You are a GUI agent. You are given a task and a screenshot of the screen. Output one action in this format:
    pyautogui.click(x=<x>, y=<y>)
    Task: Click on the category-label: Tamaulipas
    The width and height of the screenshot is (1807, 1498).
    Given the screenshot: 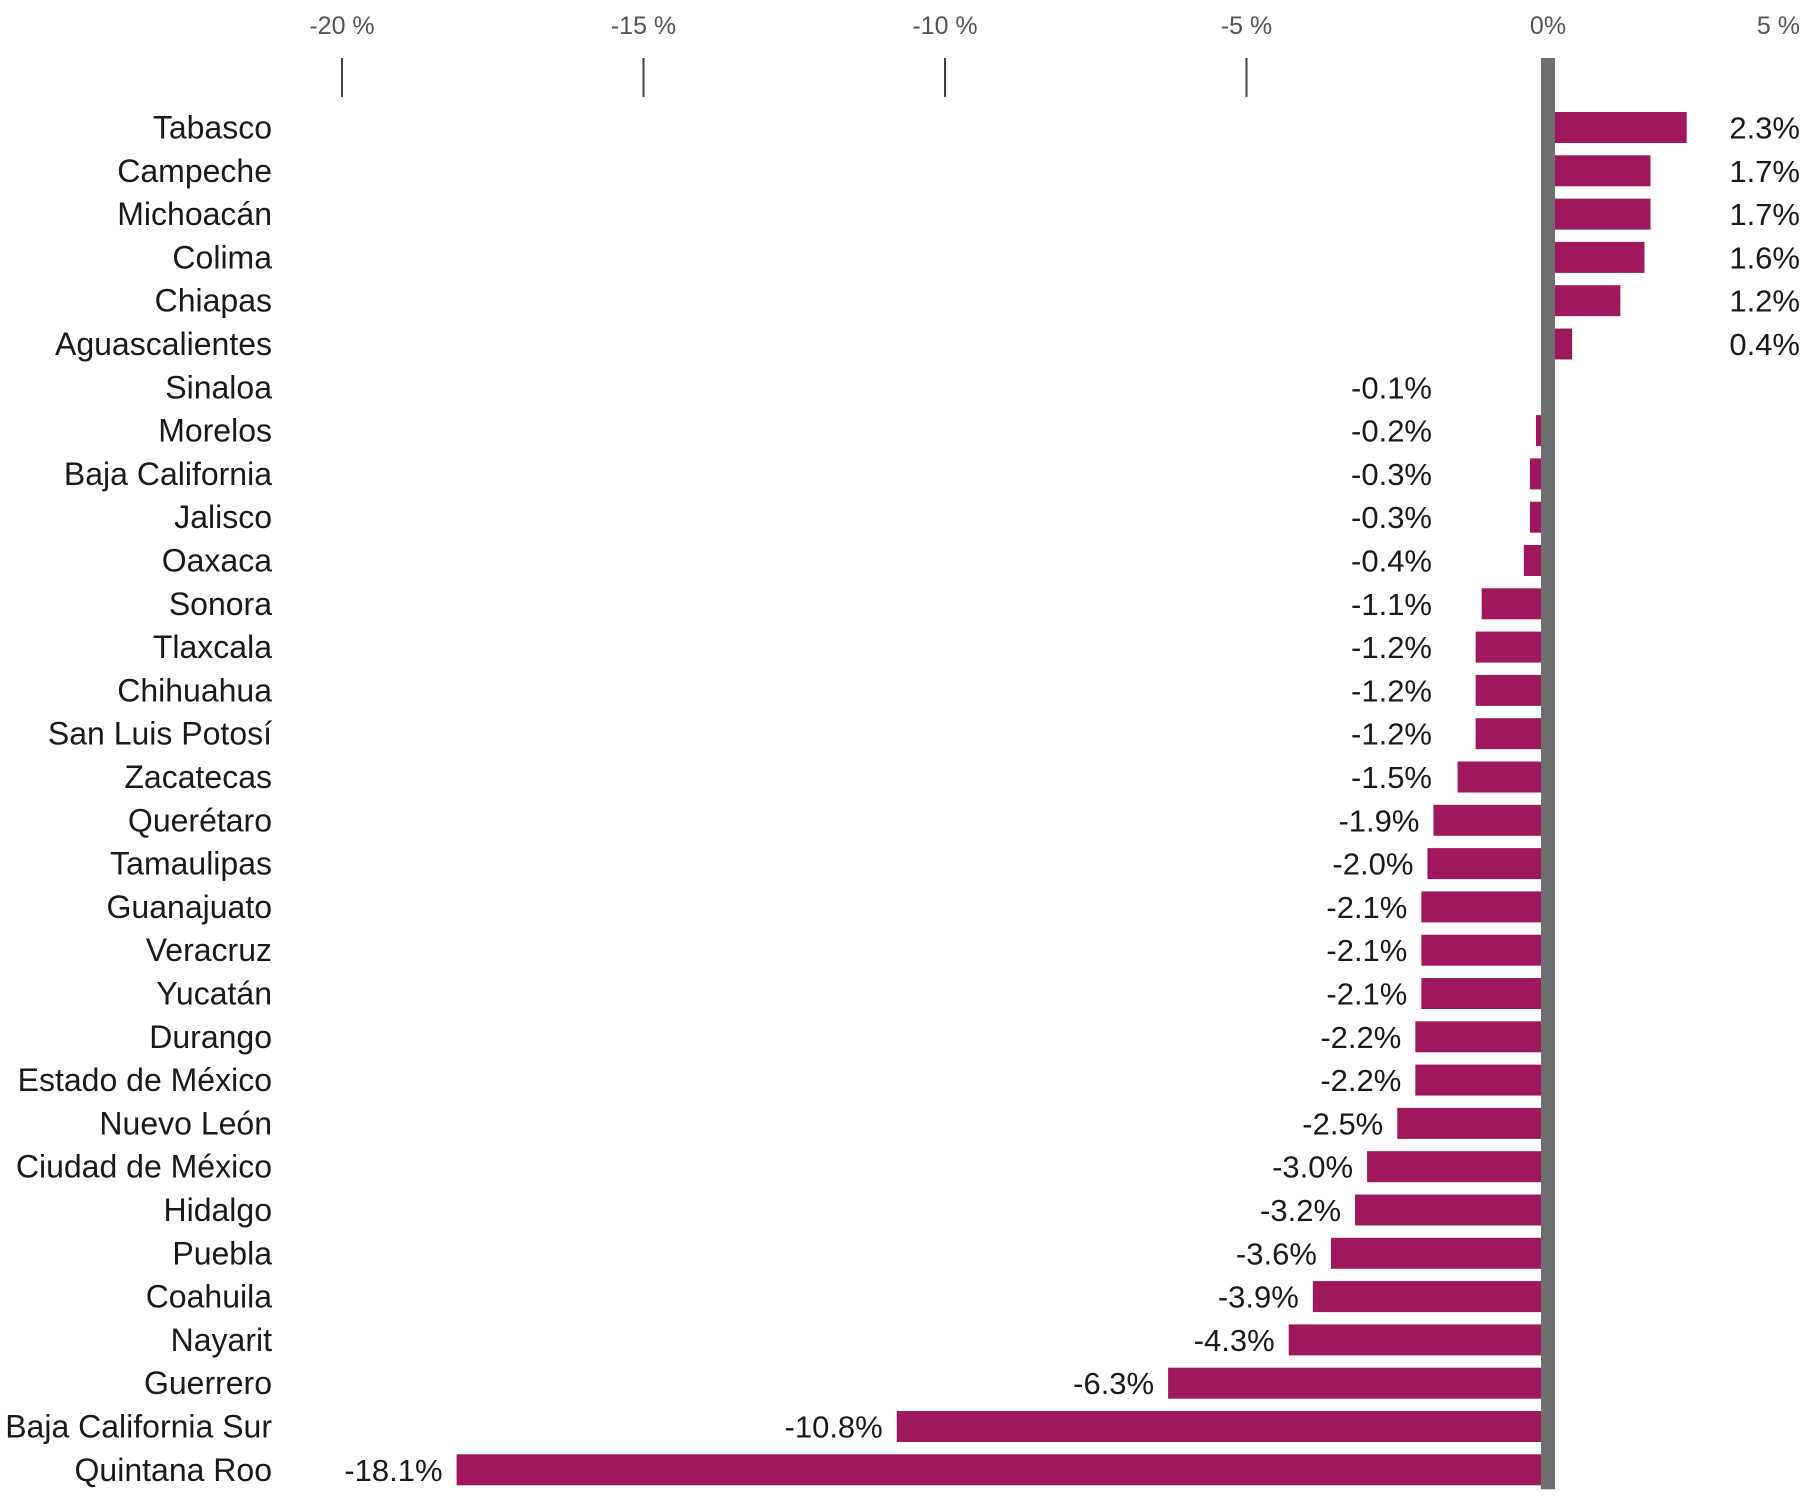 What is the action you would take?
    pyautogui.click(x=191, y=864)
    